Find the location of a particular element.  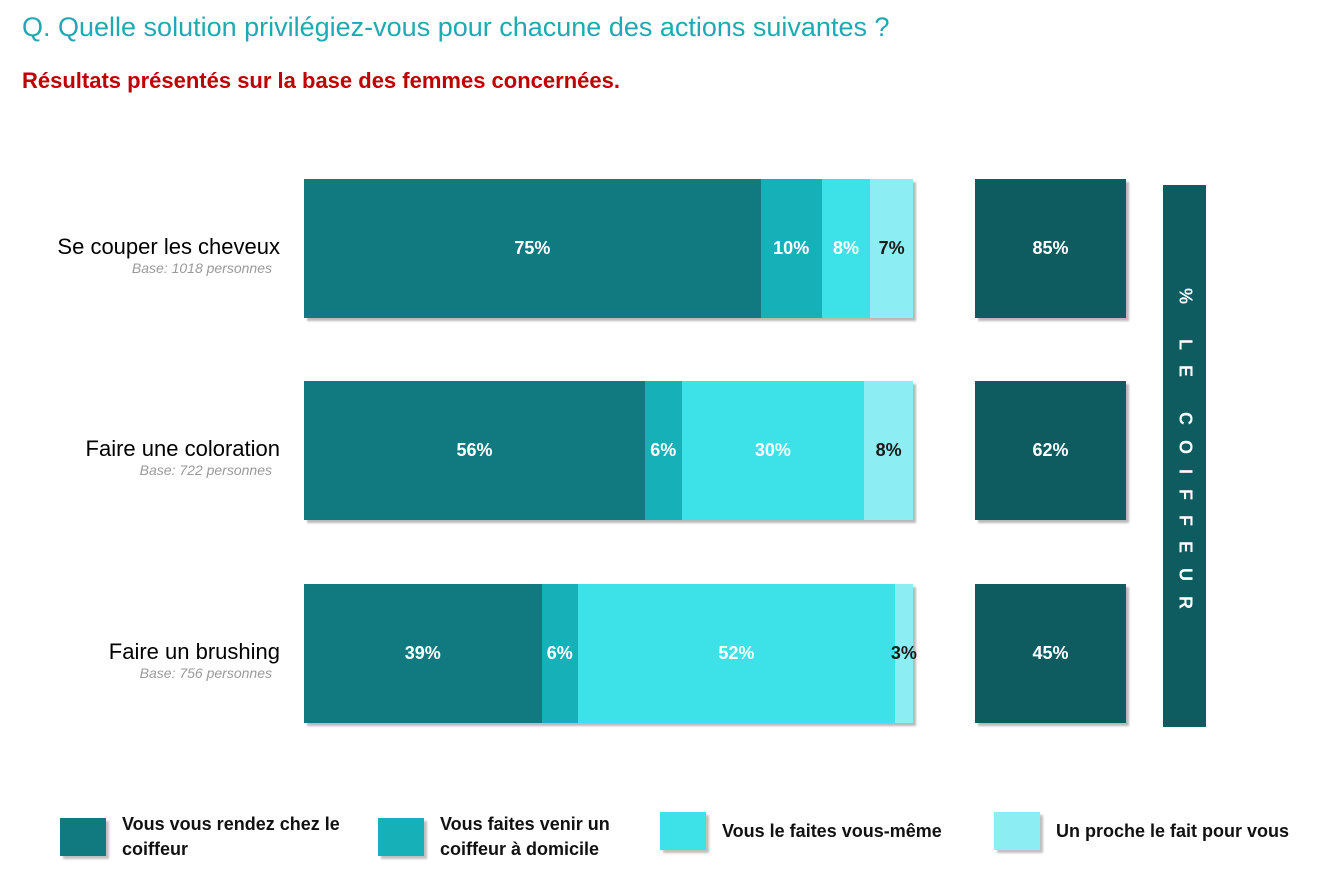

bar-segment: 7% is located at coordinates (891, 248).